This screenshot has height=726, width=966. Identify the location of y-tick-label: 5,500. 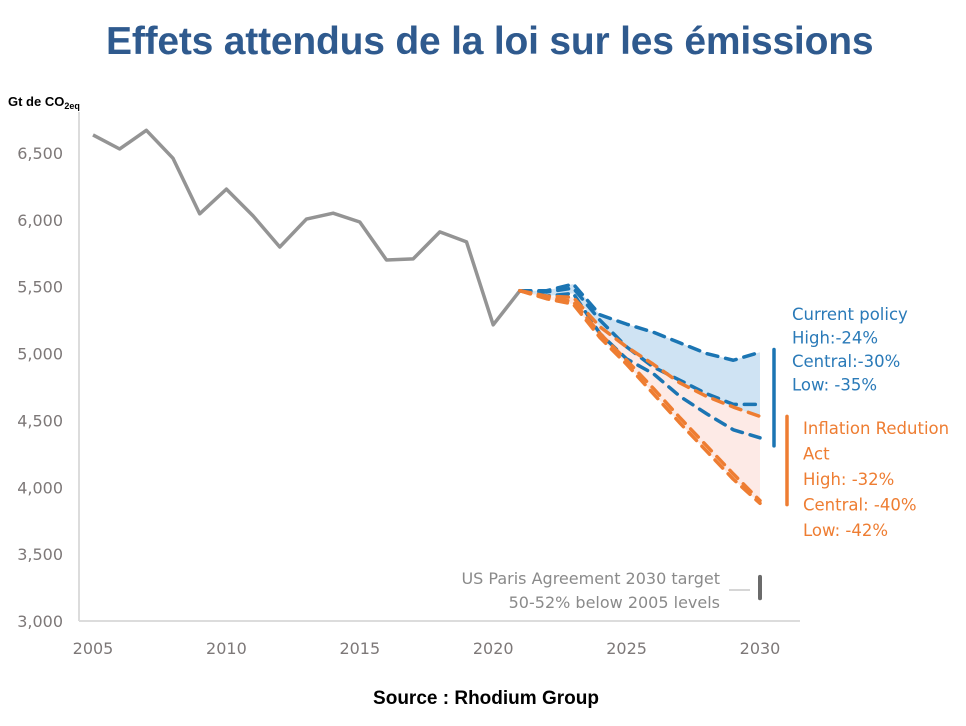
(40, 287).